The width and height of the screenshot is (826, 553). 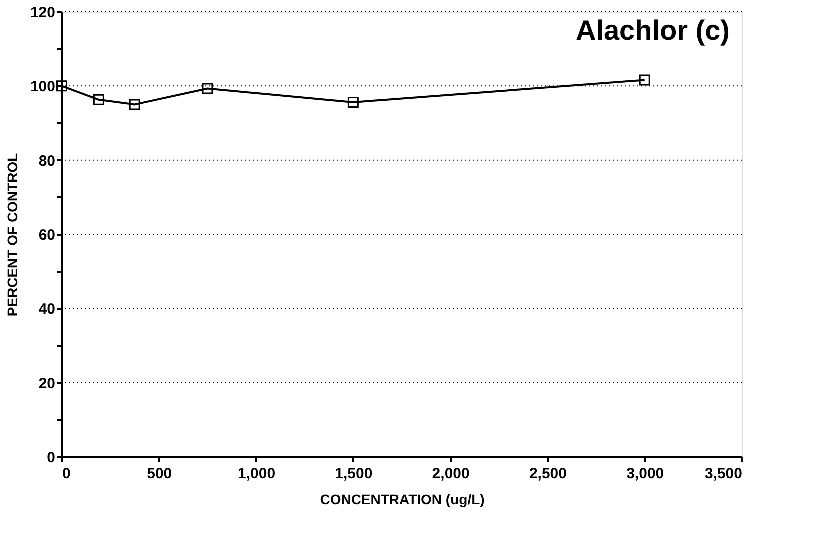 What do you see at coordinates (47, 235) in the screenshot?
I see `y-tick-label: 60` at bounding box center [47, 235].